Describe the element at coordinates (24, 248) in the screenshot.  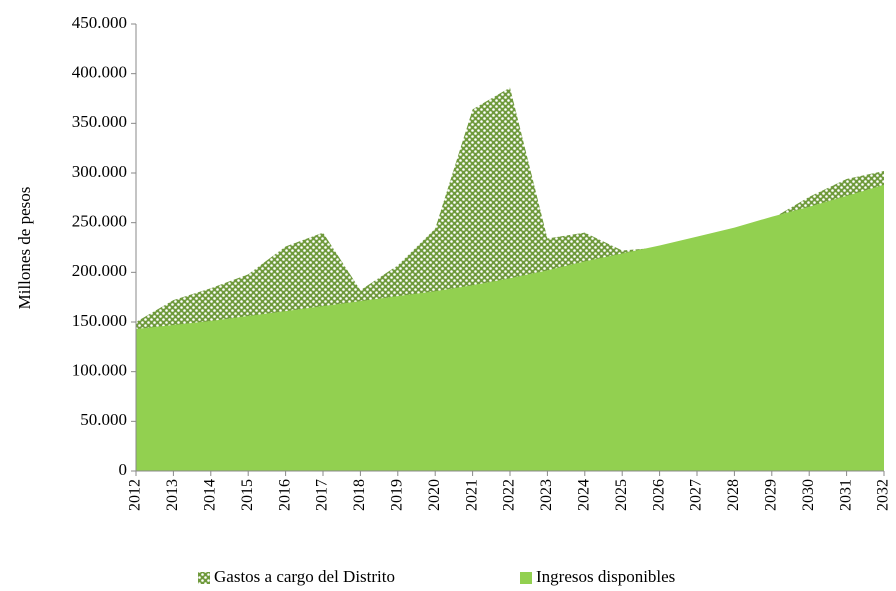
I see `y-axis-label: Millones de pesos` at that location.